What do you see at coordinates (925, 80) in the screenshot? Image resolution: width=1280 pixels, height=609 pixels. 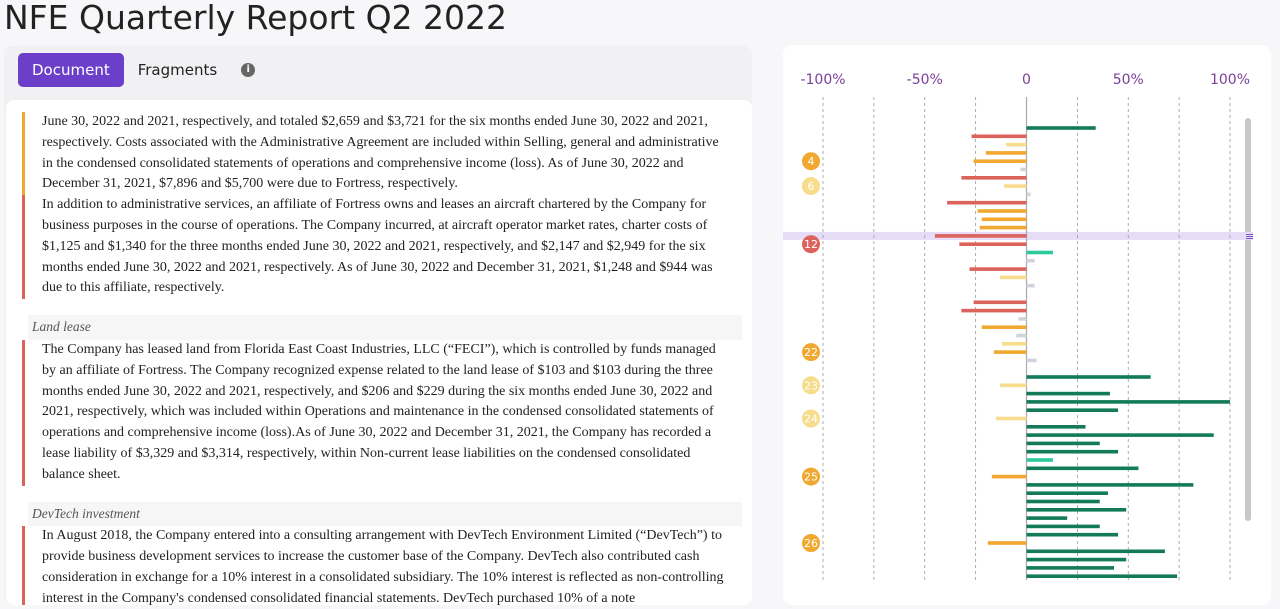 I see `x-tick-label: -50%` at bounding box center [925, 80].